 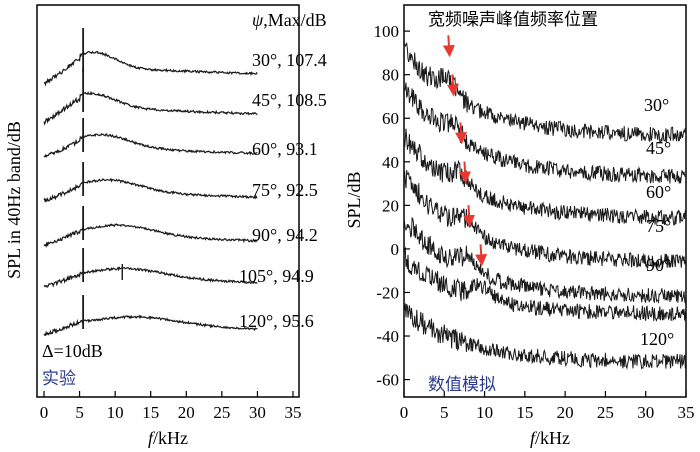 I want to click on right-x-tick-label: 15, so click(x=524, y=412).